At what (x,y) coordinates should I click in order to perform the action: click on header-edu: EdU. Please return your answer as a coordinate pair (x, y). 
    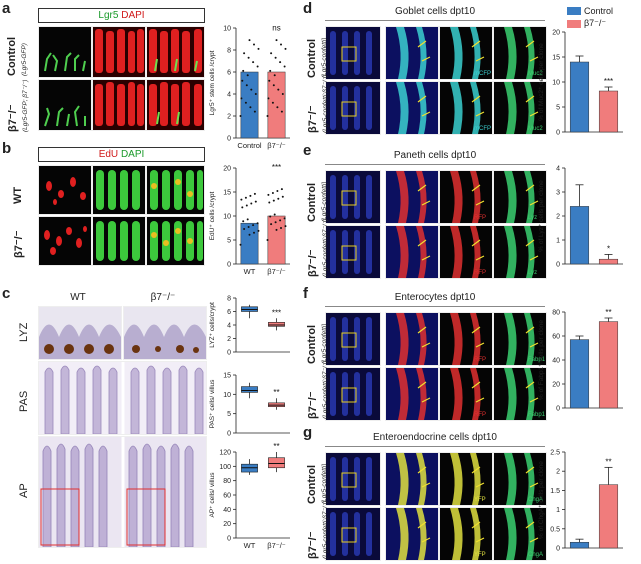
    Looking at the image, I should click on (108, 154).